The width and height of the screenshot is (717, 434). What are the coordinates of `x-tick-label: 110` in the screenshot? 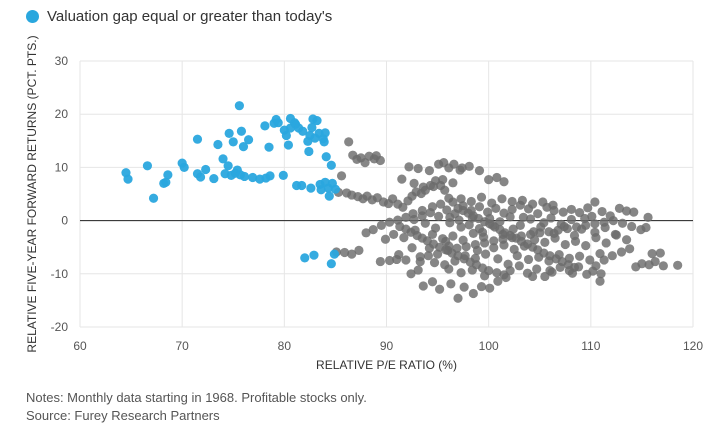 It's located at (590, 346).